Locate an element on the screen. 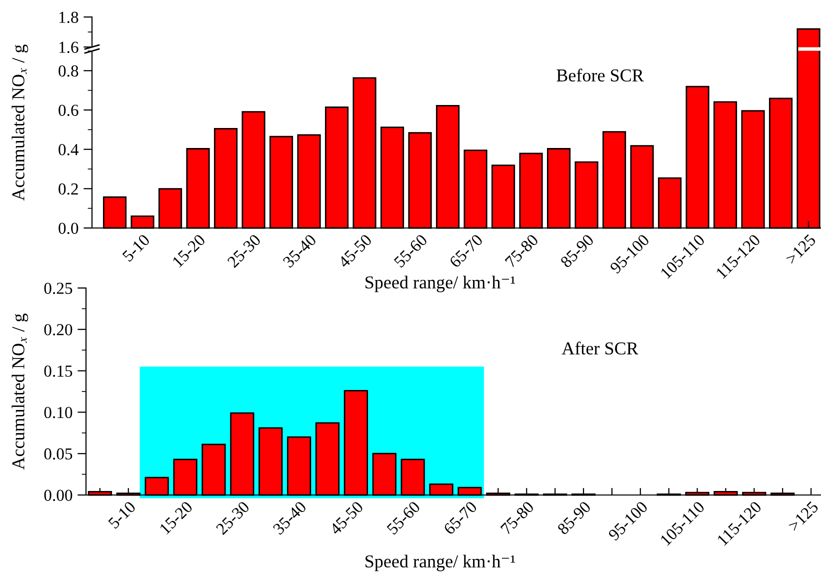  y-tick-label: 0.20 is located at coordinates (58, 330).